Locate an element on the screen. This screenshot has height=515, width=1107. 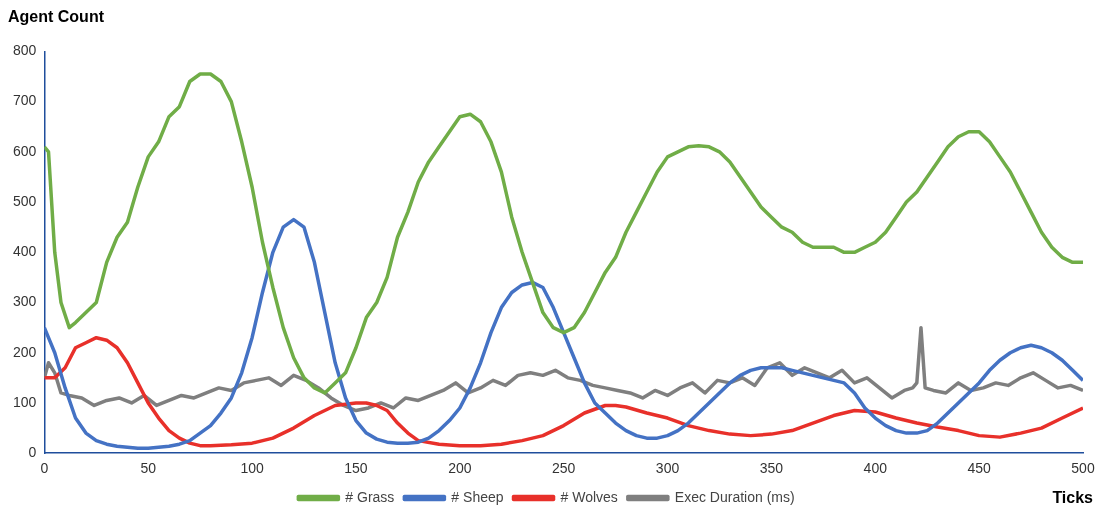
legend-label: # Wolves is located at coordinates (589, 496).